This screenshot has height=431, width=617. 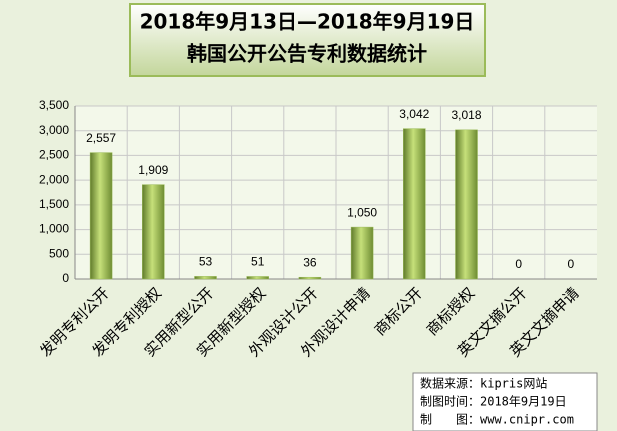 What do you see at coordinates (206, 262) in the screenshot?
I see `value-label: 53` at bounding box center [206, 262].